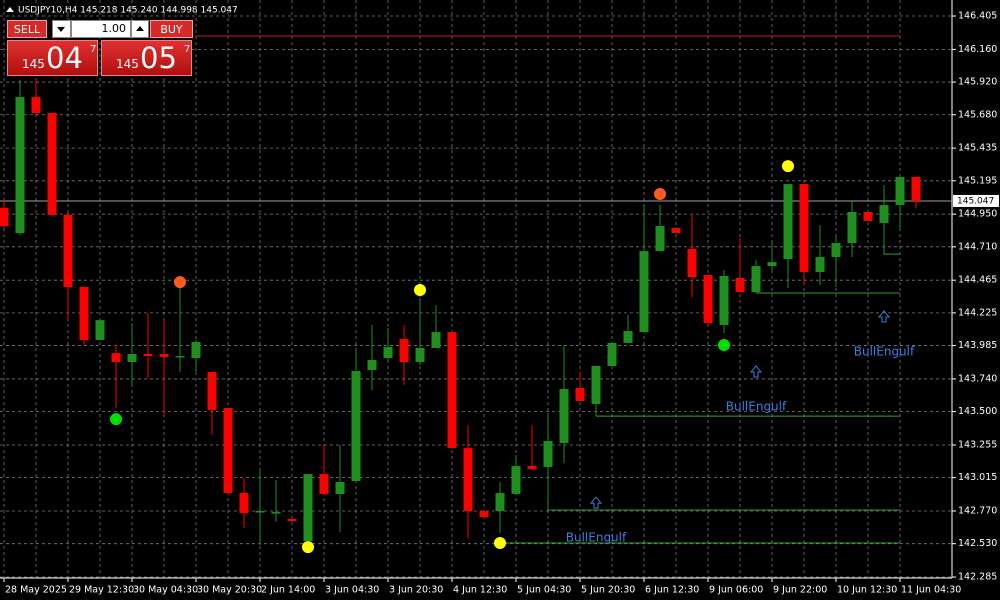 The width and height of the screenshot is (1000, 600). I want to click on y-tick-label: 145.920, so click(977, 82).